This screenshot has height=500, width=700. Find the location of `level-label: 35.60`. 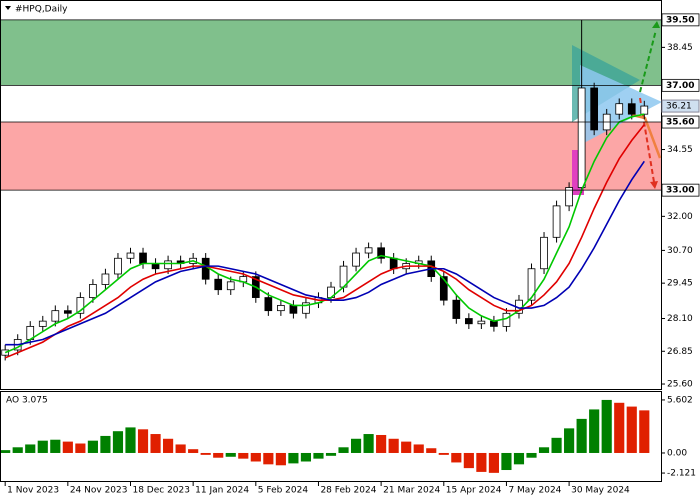

level-label: 35.60 is located at coordinates (680, 123).